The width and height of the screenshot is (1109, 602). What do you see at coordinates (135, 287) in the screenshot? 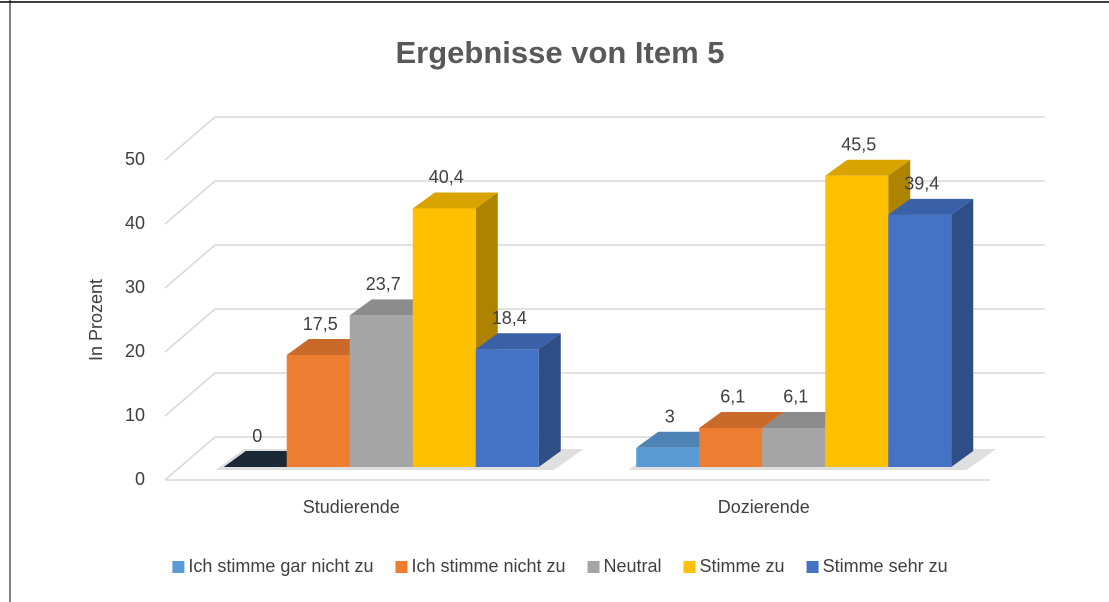
I see `y-tick-label: 30` at bounding box center [135, 287].